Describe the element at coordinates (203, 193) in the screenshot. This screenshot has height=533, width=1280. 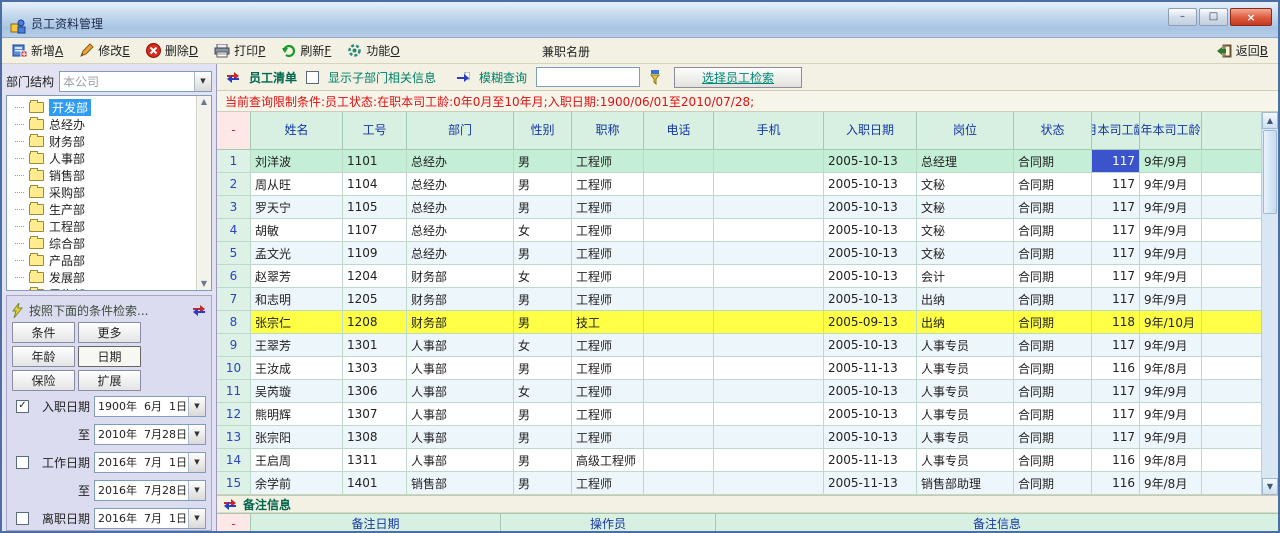
I see `tree-scrollbar: ▲ ▼` at that location.